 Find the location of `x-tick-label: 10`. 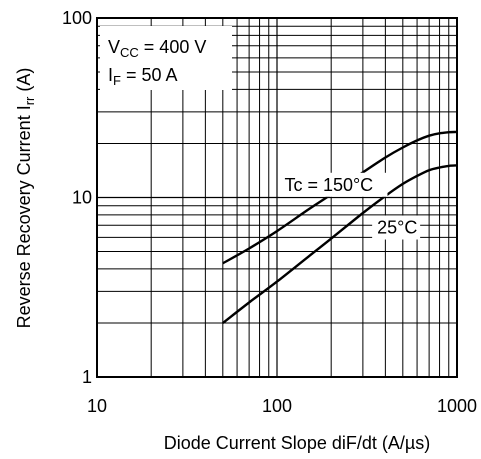

x-tick-label: 10 is located at coordinates (97, 406).